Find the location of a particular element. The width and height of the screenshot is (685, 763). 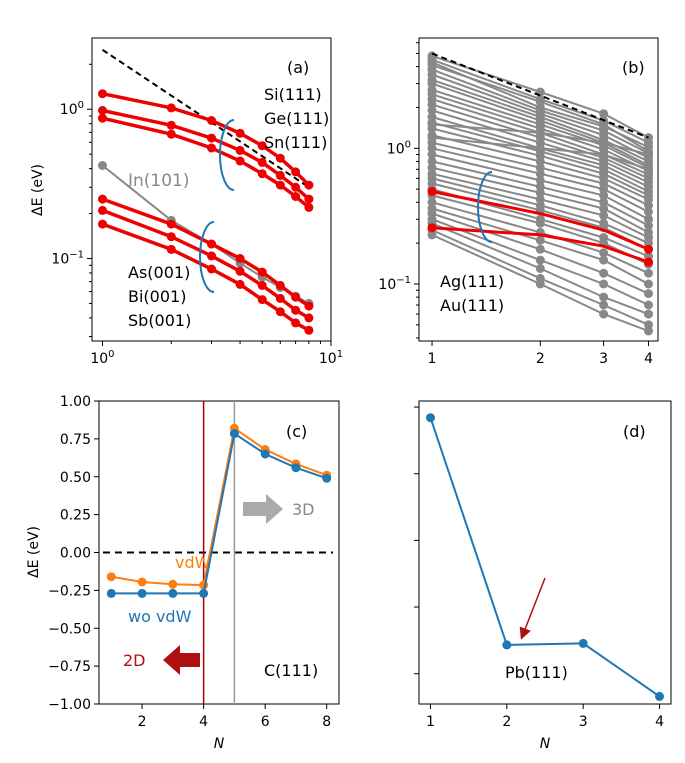

bracket-upper is located at coordinates (227, 155).